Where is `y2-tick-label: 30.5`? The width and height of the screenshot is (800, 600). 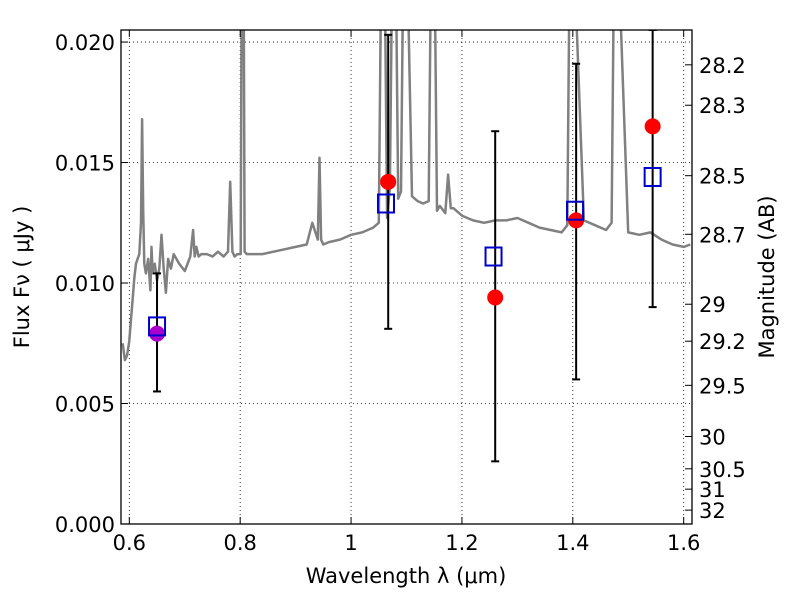 y2-tick-label: 30.5 is located at coordinates (722, 470).